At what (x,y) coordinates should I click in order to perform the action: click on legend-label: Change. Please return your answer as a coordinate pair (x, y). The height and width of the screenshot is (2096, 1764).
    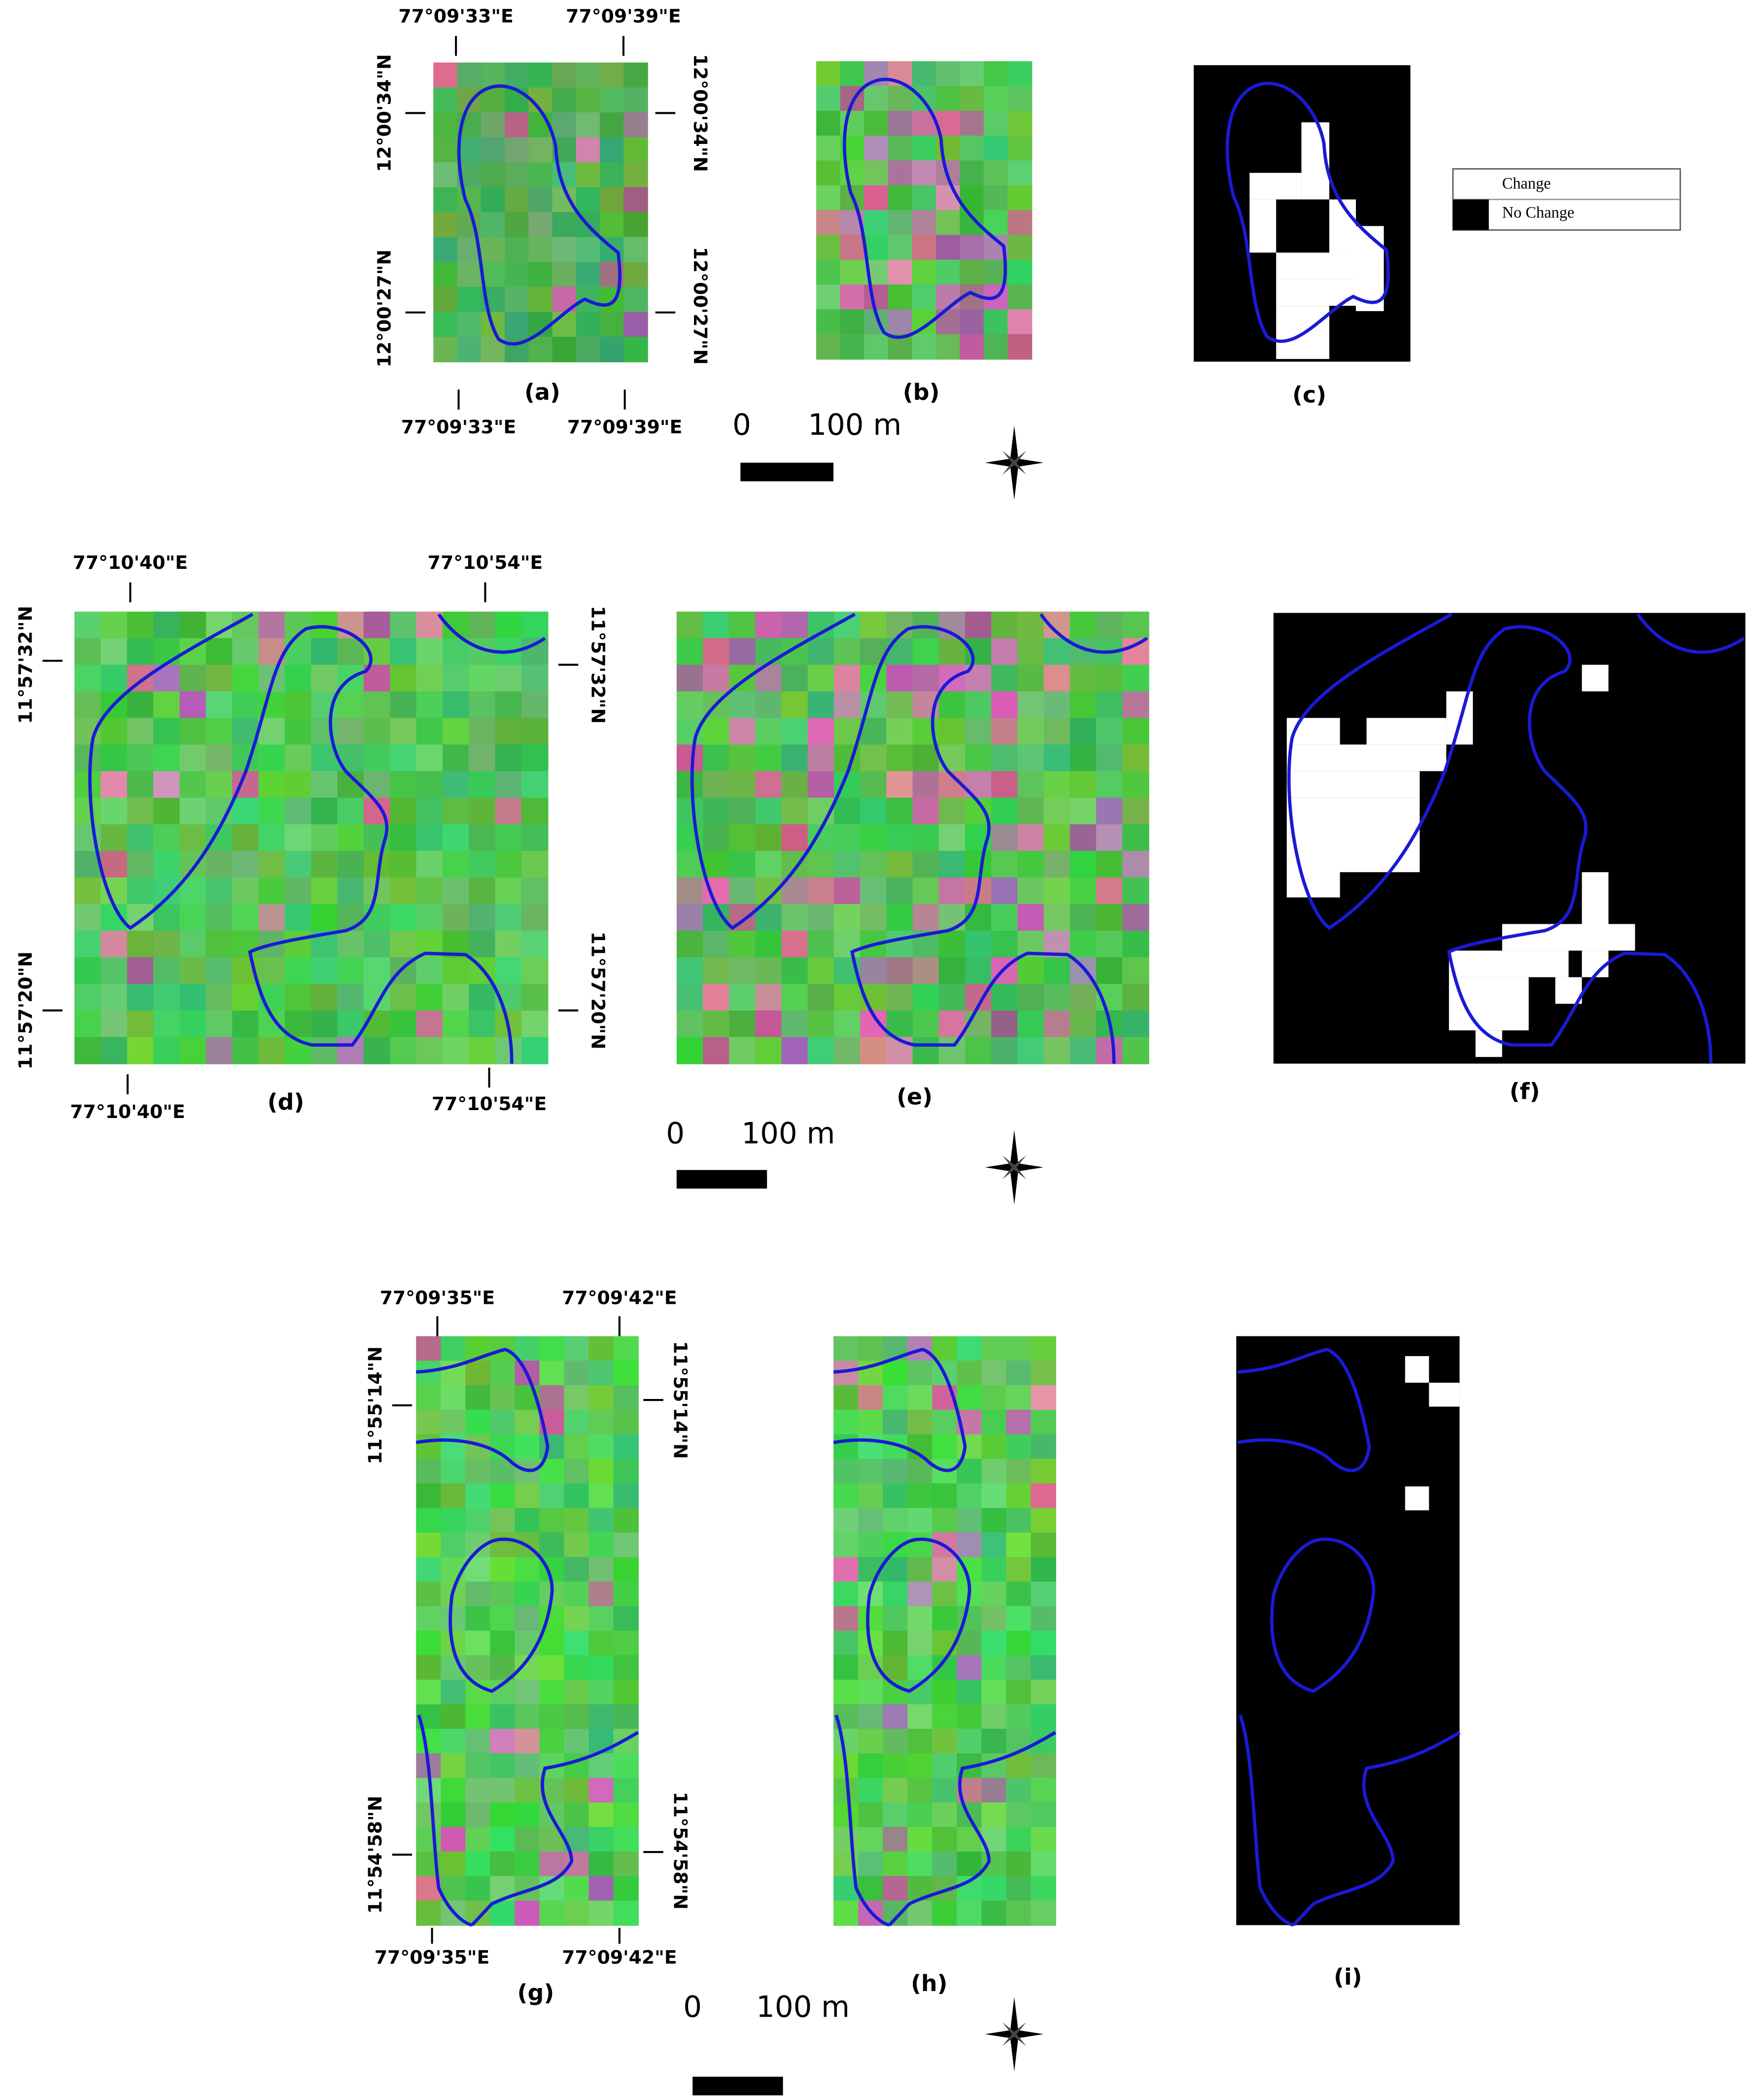
    Looking at the image, I should click on (1526, 183).